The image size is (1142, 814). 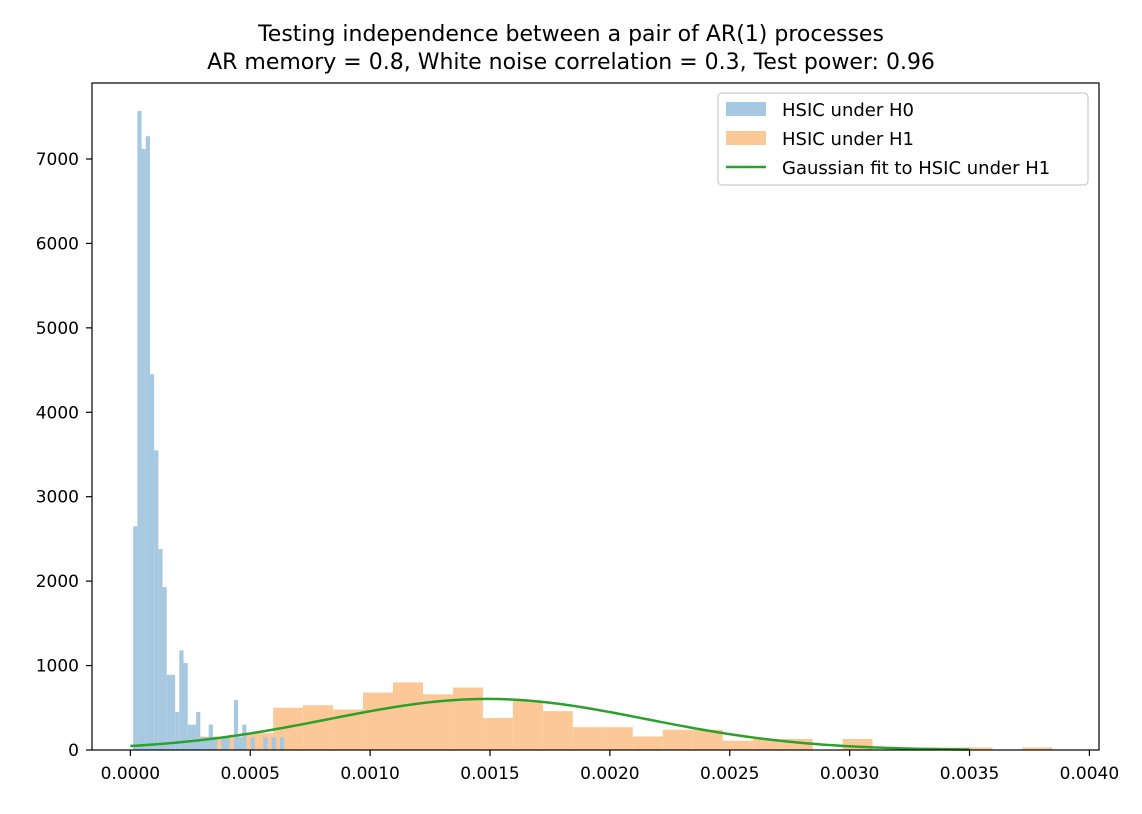 I want to click on y-tick-label: 6000, so click(x=57, y=244).